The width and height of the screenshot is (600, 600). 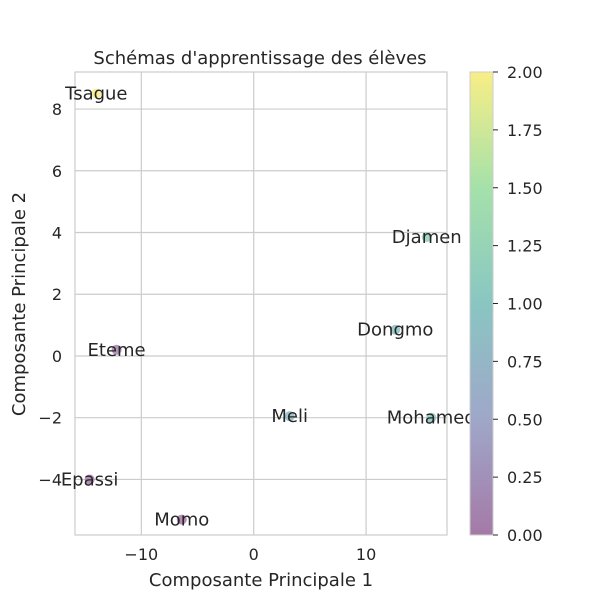 I want to click on point-label: Djamen, so click(x=427, y=237).